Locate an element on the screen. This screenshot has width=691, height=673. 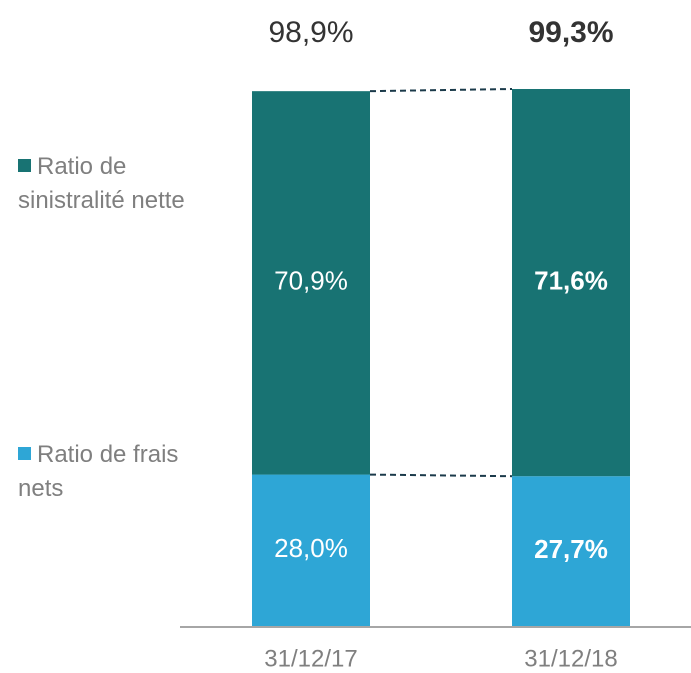
total-label: 98,9% is located at coordinates (310, 32).